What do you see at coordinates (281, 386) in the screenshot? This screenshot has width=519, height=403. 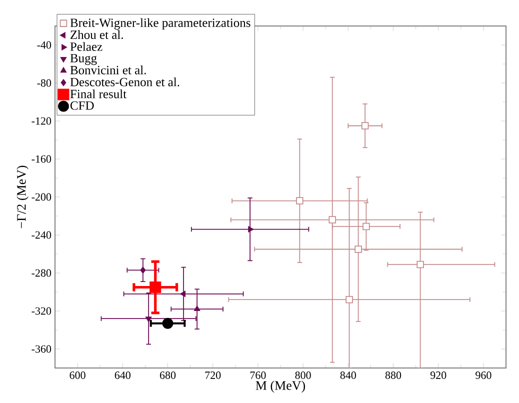 I see `x-axis-title: M (MeV)` at bounding box center [281, 386].